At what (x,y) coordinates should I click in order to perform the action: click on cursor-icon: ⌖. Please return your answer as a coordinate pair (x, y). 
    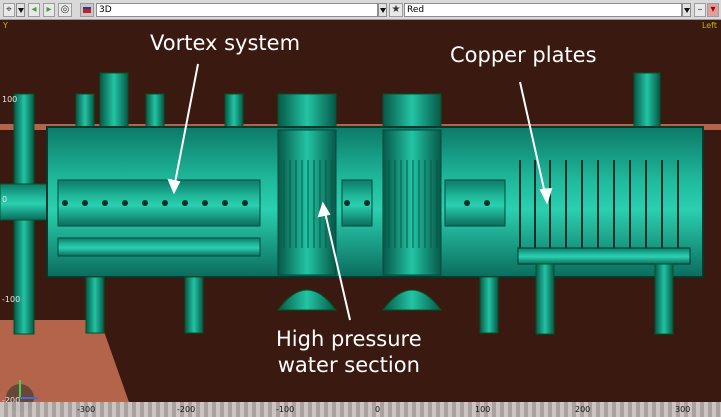
    Looking at the image, I should click on (9, 10).